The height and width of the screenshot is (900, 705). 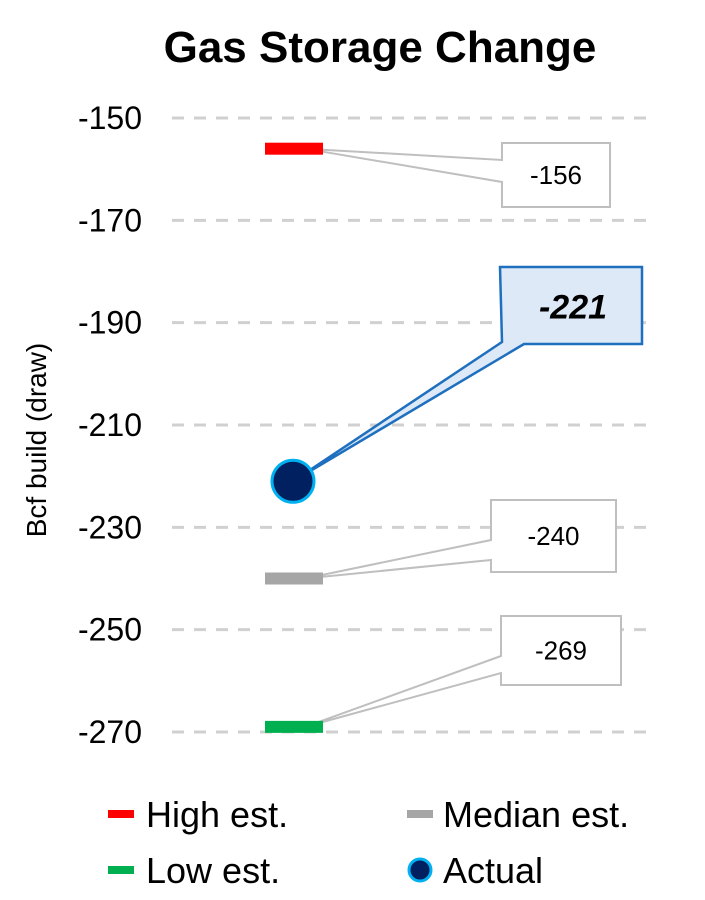 I want to click on legend-label: High est., so click(x=217, y=814).